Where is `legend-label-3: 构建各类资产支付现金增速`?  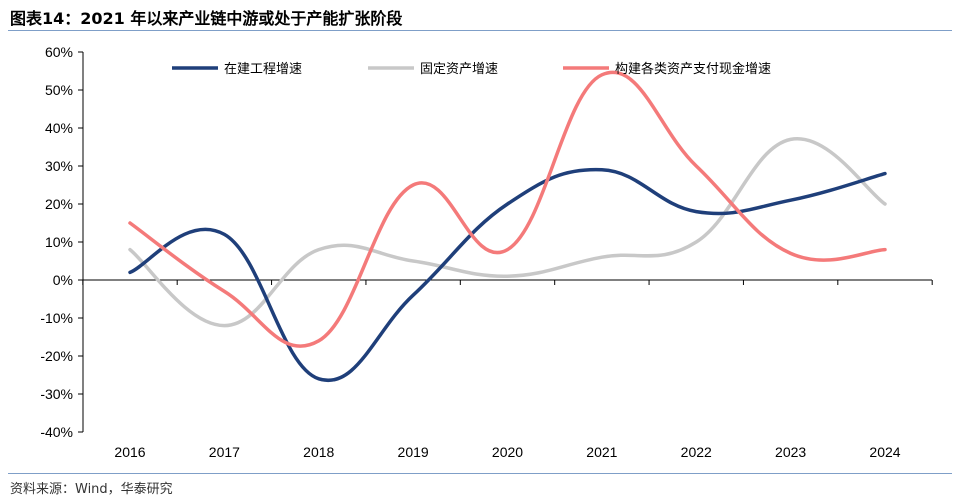
legend-label-3: 构建各类资产支付现金增速 is located at coordinates (693, 69).